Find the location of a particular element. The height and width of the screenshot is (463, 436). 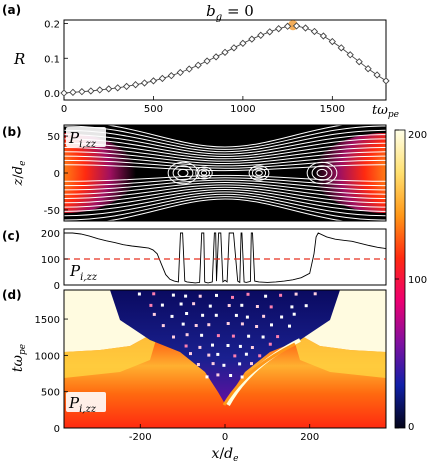

panel-a-series is located at coordinates (225, 58).